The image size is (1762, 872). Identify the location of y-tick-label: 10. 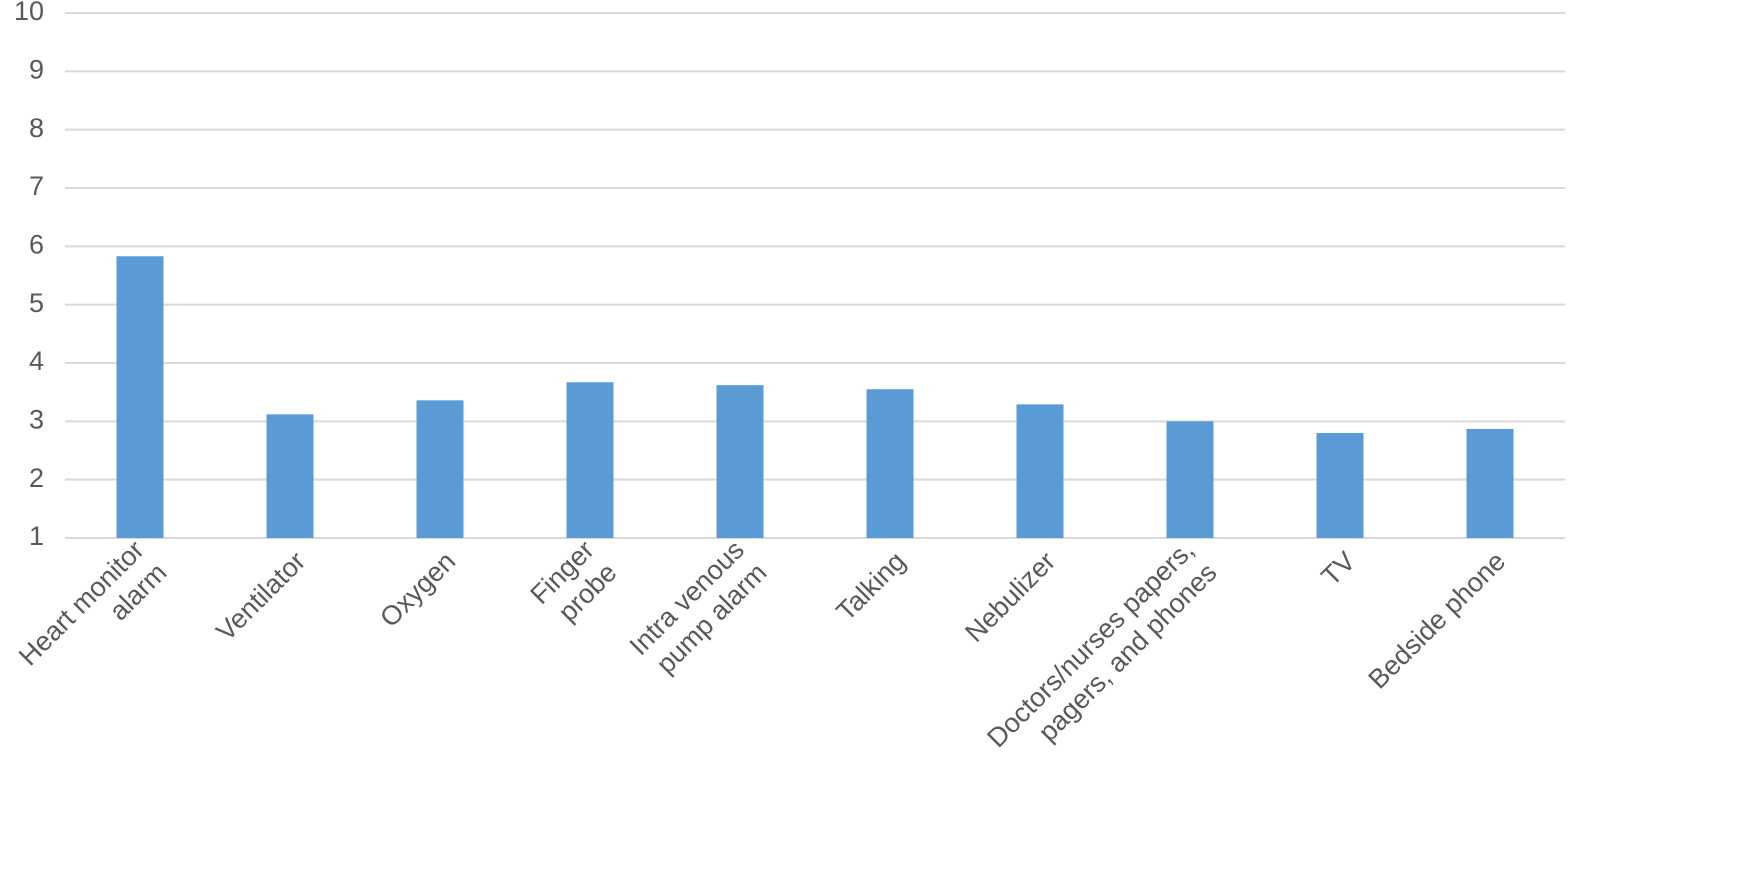
(29, 13).